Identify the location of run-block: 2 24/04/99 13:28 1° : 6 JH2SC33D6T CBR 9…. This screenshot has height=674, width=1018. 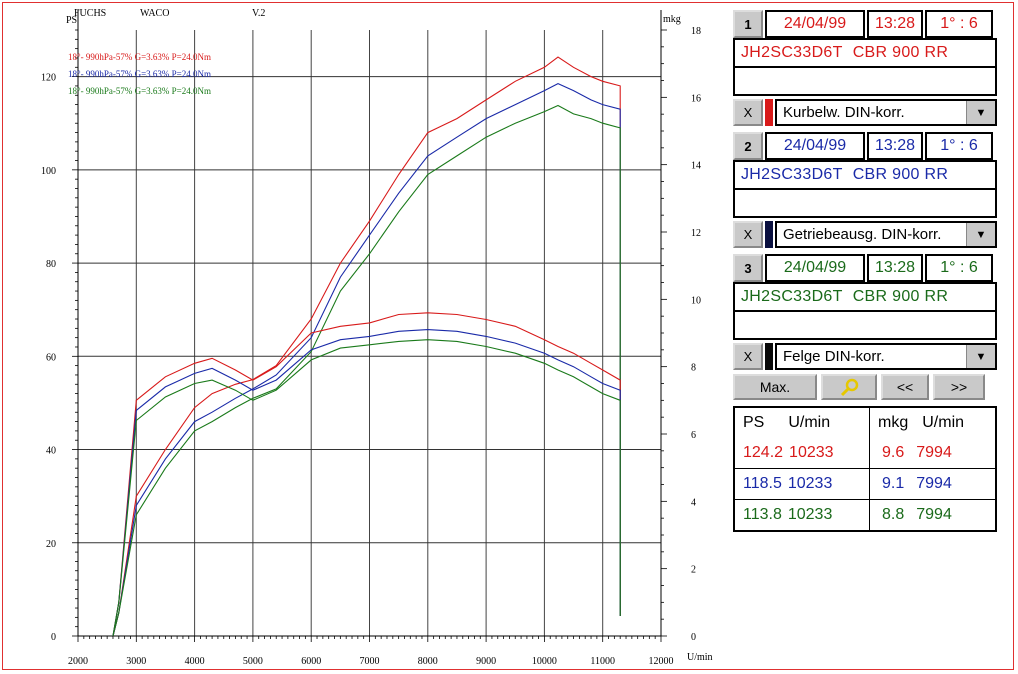
(865, 190).